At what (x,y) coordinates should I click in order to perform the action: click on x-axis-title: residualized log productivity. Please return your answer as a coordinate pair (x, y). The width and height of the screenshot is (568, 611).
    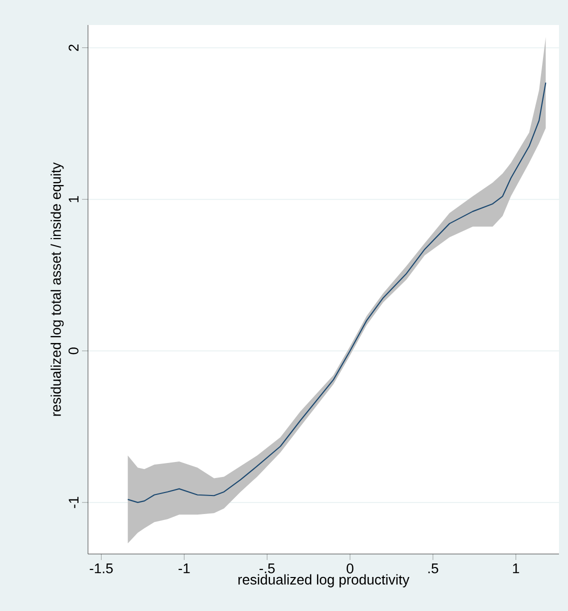
    Looking at the image, I should click on (324, 581).